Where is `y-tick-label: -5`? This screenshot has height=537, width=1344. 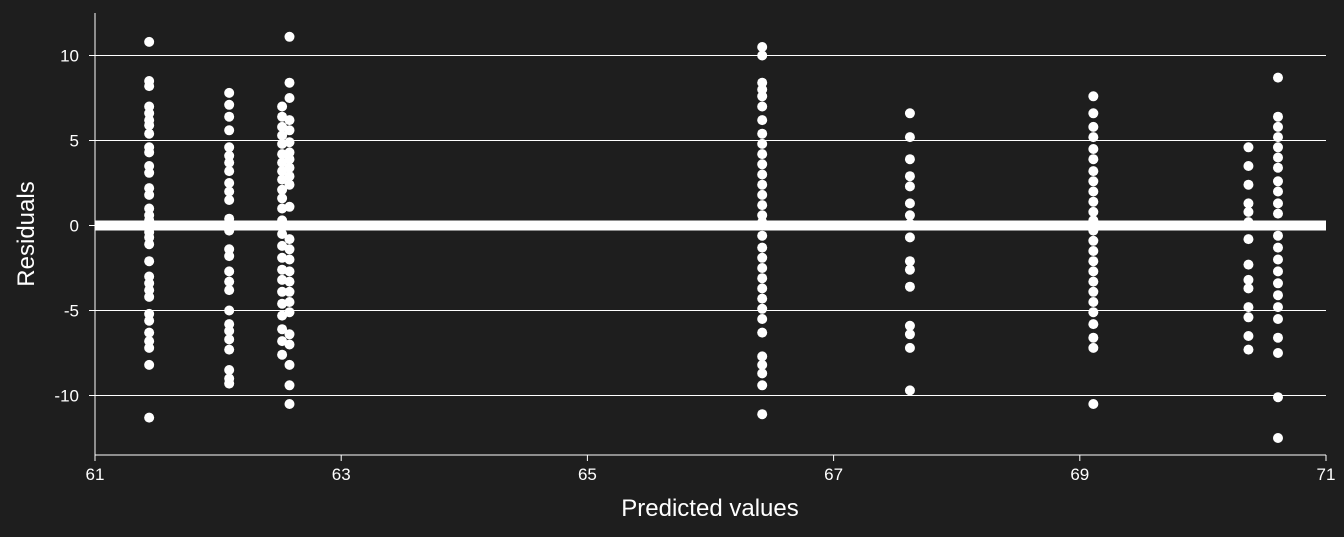
y-tick-label: -5 is located at coordinates (71, 311).